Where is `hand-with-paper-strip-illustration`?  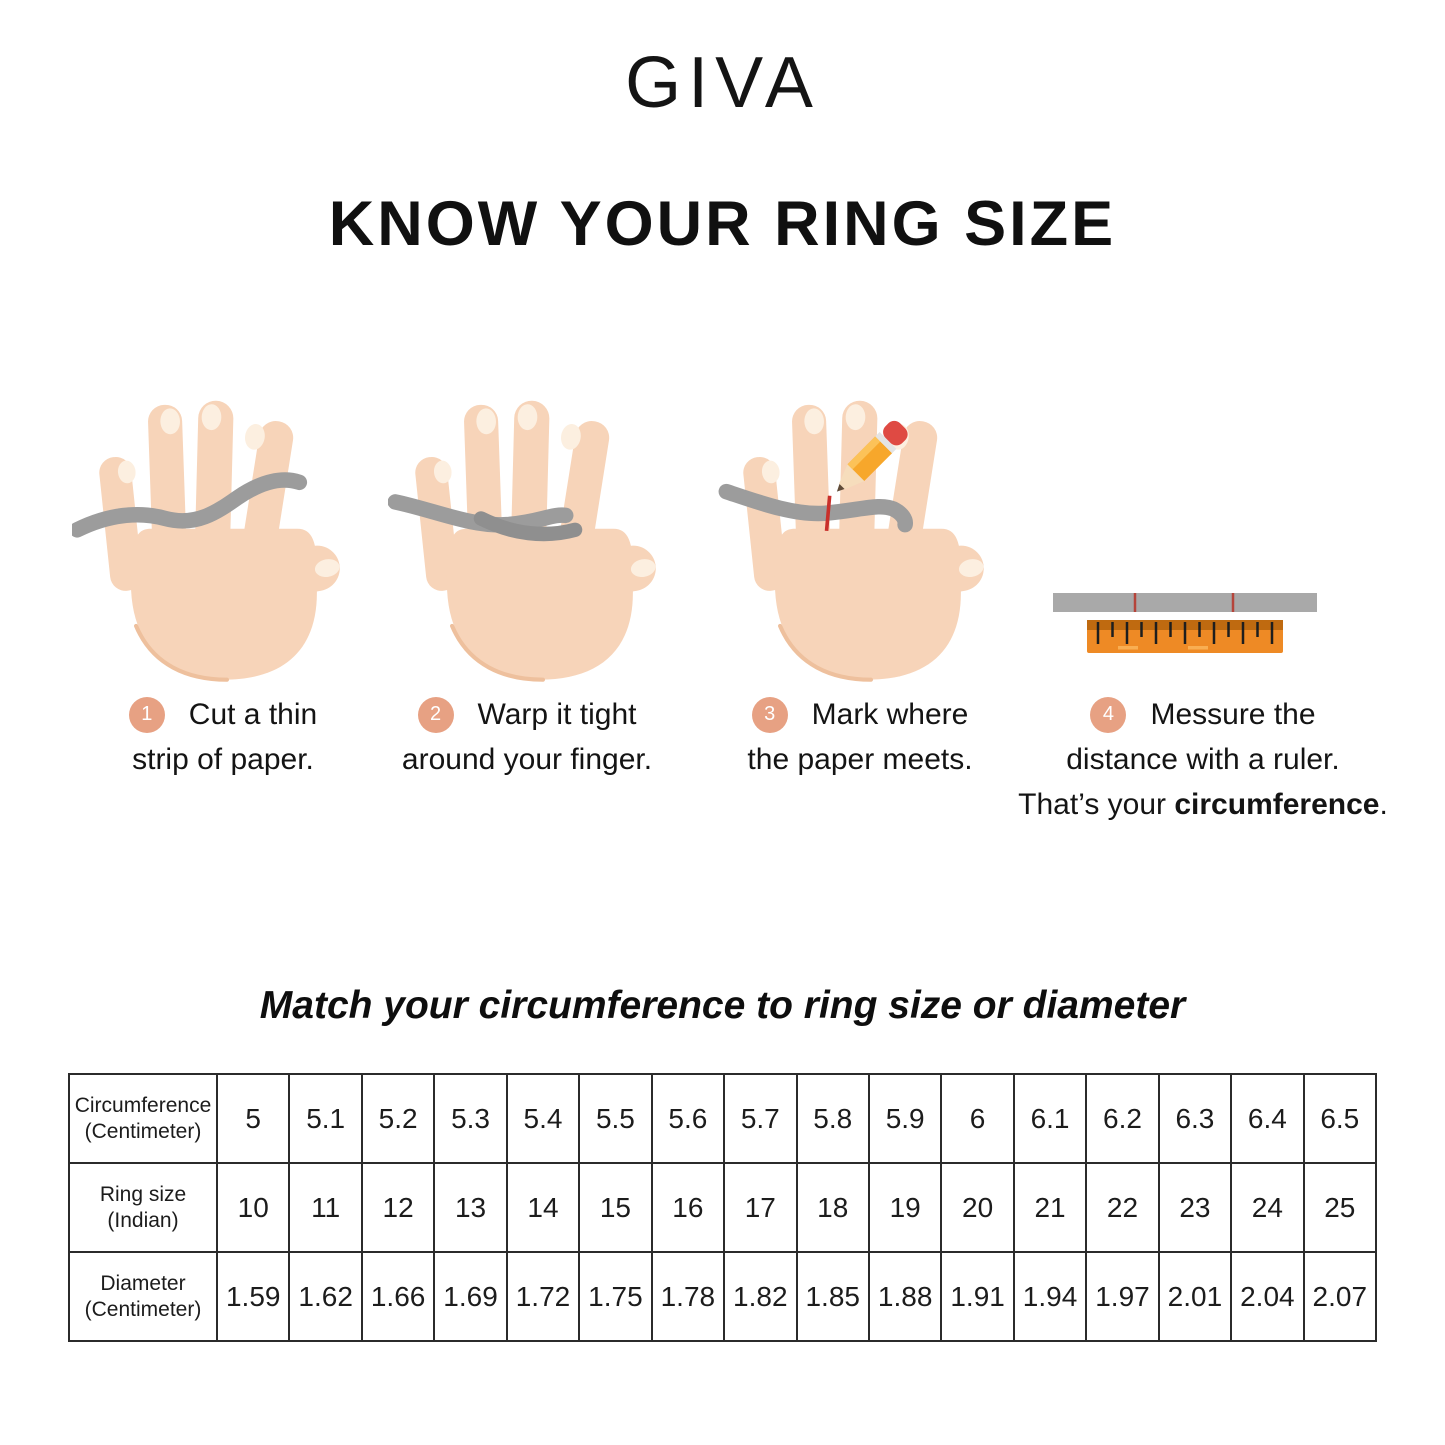
hand-with-paper-strip-illustration is located at coordinates (227, 535).